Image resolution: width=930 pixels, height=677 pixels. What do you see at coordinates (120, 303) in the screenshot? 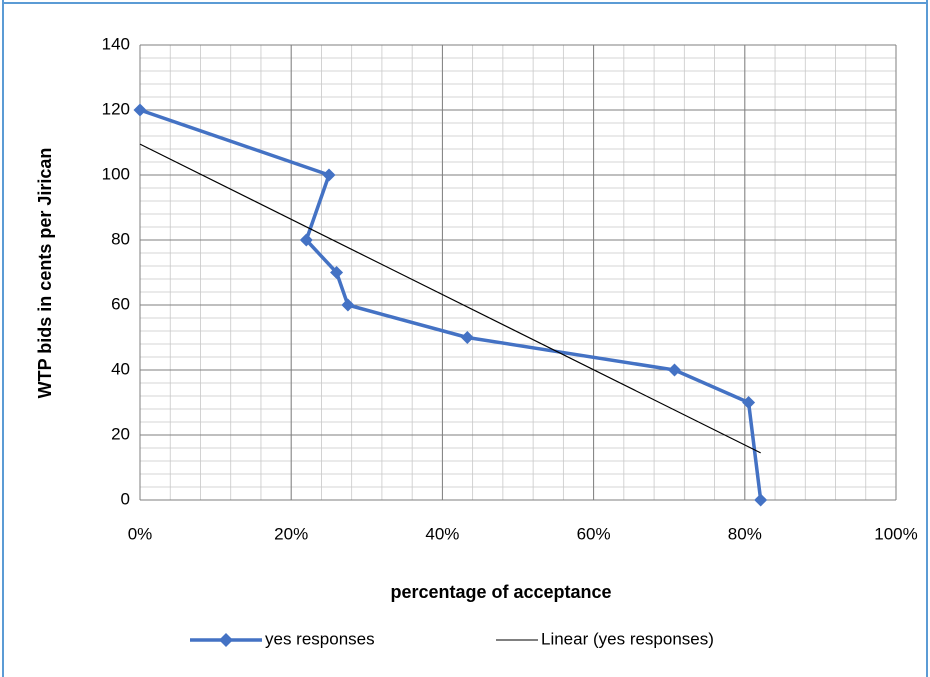
I see `y-tick-label: 60` at bounding box center [120, 303].